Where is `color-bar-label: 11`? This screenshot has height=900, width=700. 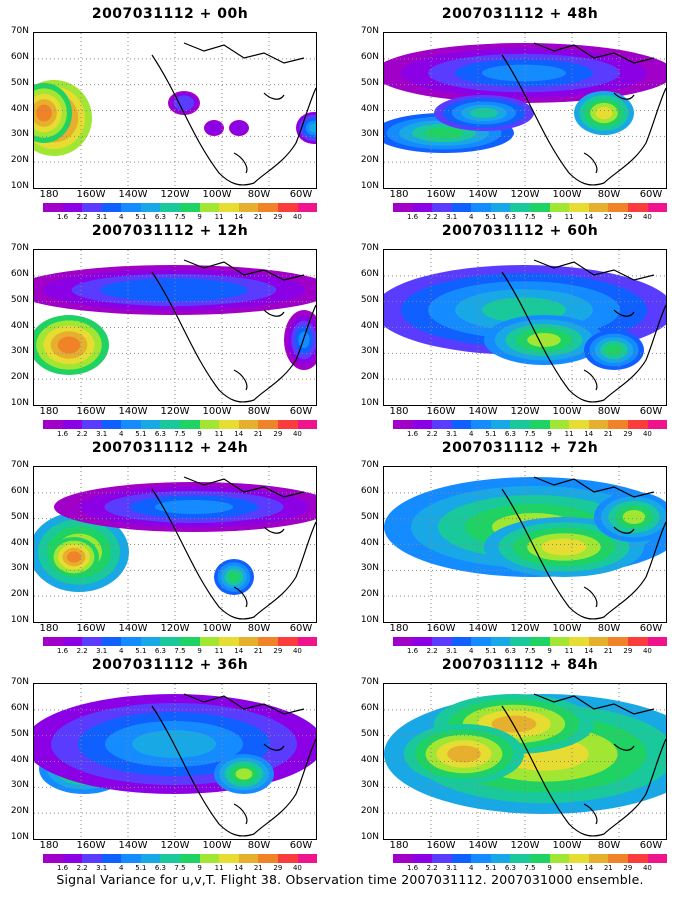 color-bar-label: 11 is located at coordinates (219, 434).